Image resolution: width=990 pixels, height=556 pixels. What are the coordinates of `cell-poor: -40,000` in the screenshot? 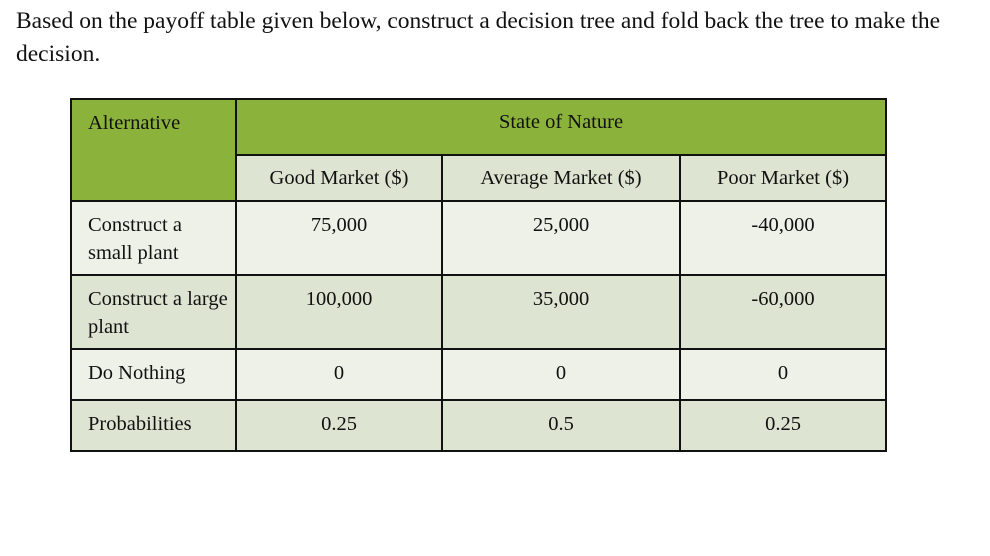 It's located at (783, 238).